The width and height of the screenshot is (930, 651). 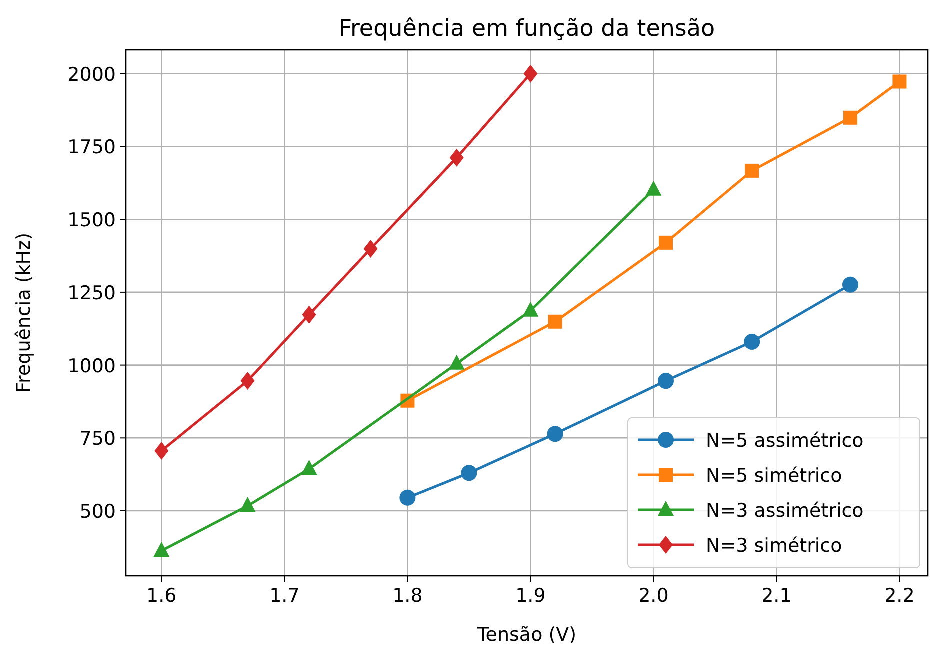 What do you see at coordinates (92, 293) in the screenshot?
I see `y-tick-label: 1250` at bounding box center [92, 293].